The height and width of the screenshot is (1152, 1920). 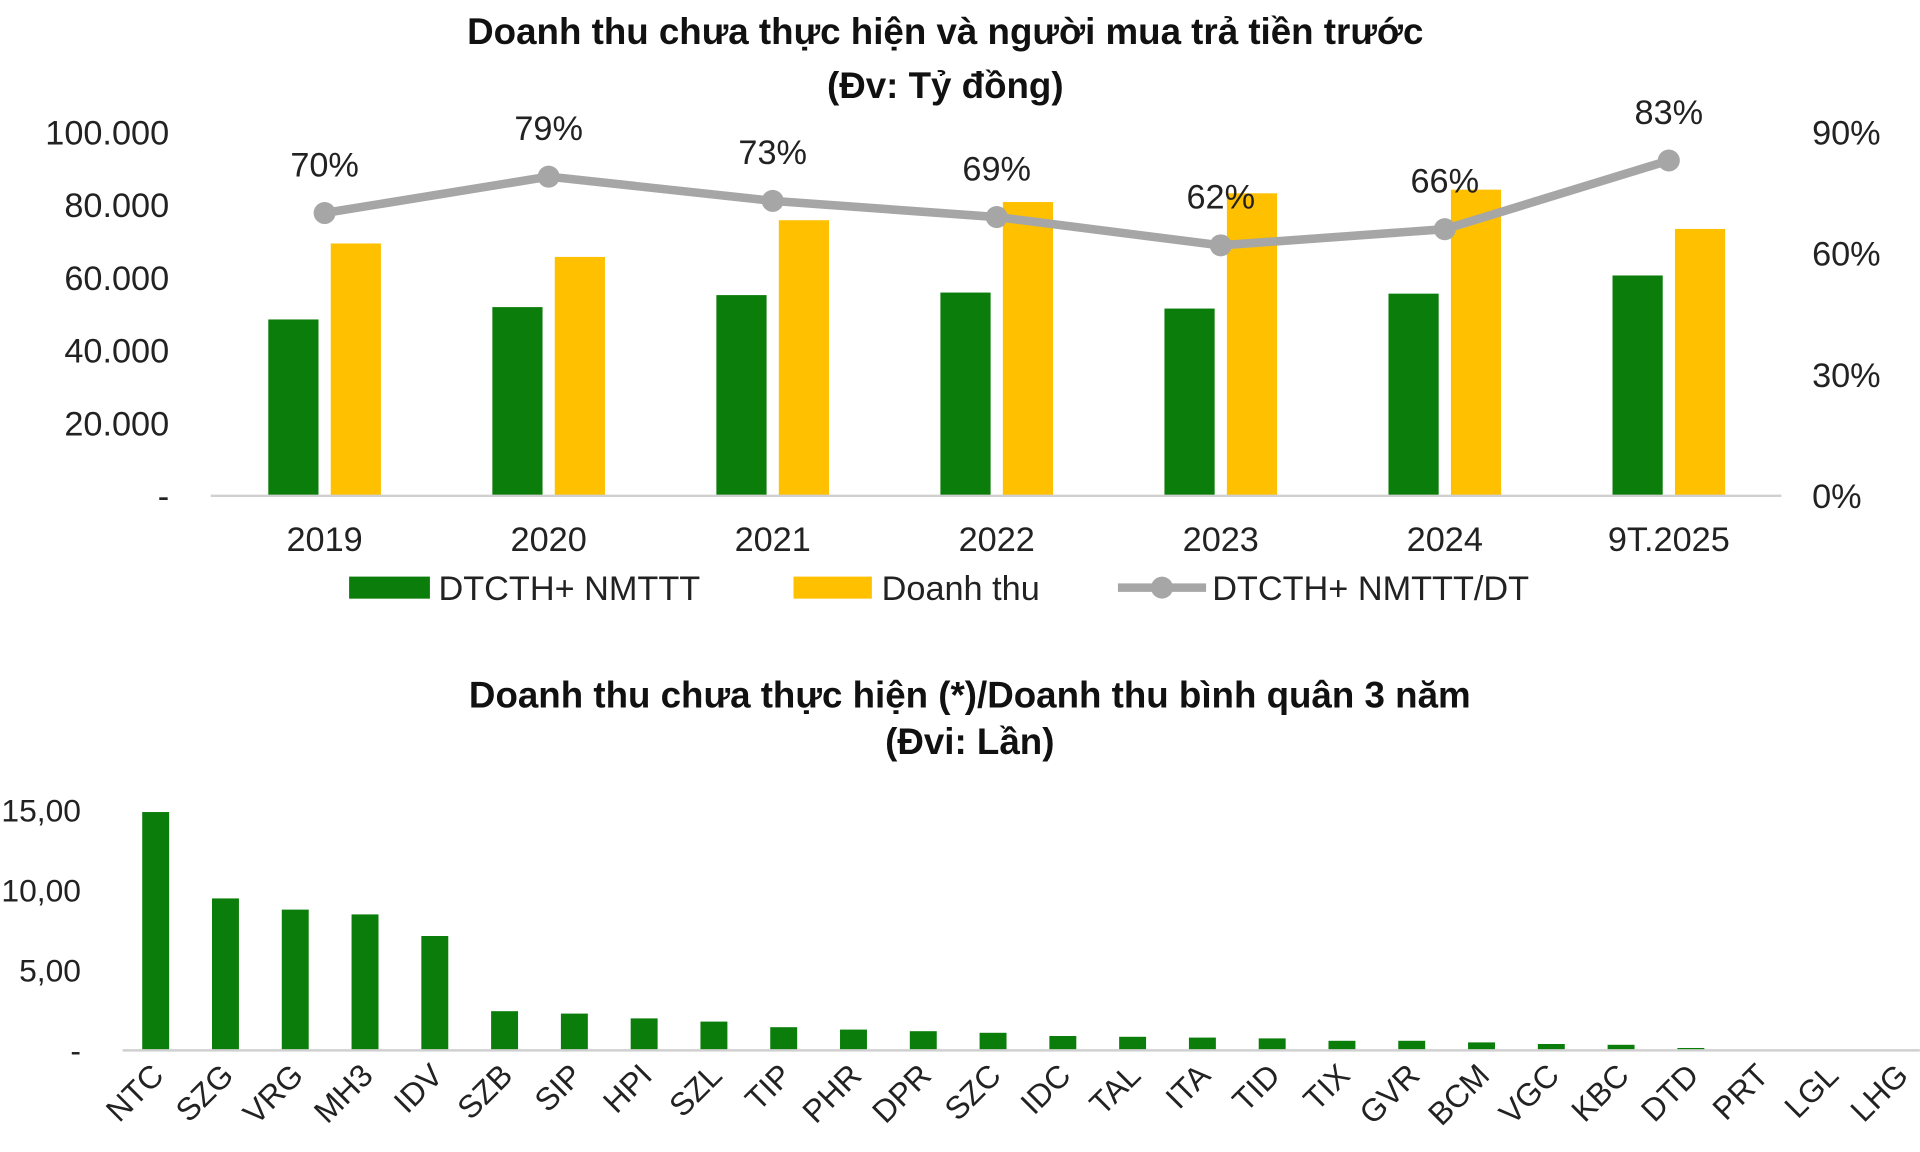 What do you see at coordinates (1669, 113) in the screenshot?
I see `ratio-data-label: 83%` at bounding box center [1669, 113].